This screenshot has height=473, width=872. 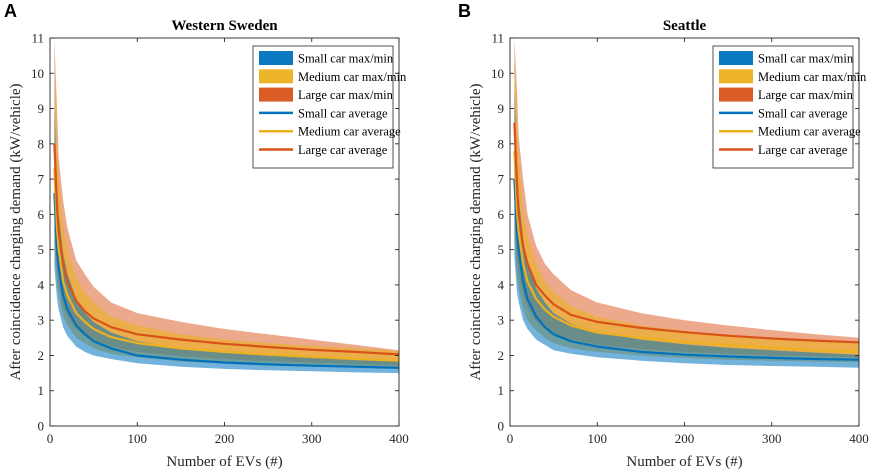 What do you see at coordinates (772, 438) in the screenshot?
I see `panel-b-xtick-label: 300` at bounding box center [772, 438].